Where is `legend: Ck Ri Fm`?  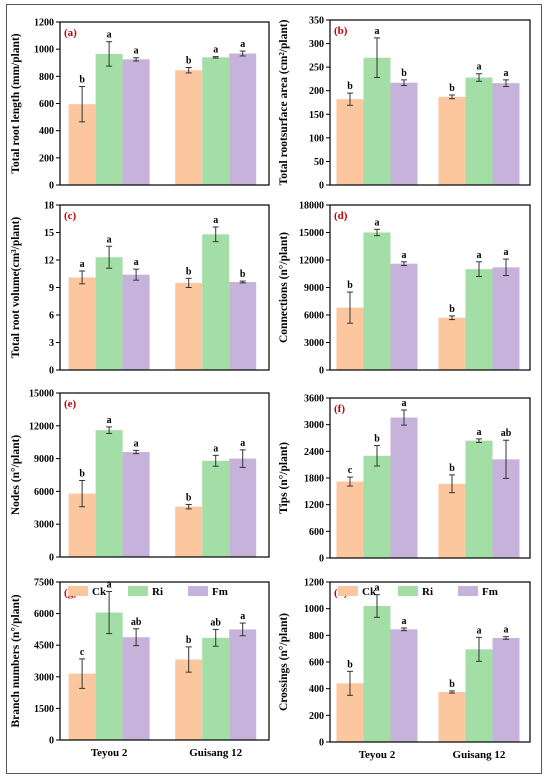 legend: Ck Ri Fm is located at coordinates (418, 592).